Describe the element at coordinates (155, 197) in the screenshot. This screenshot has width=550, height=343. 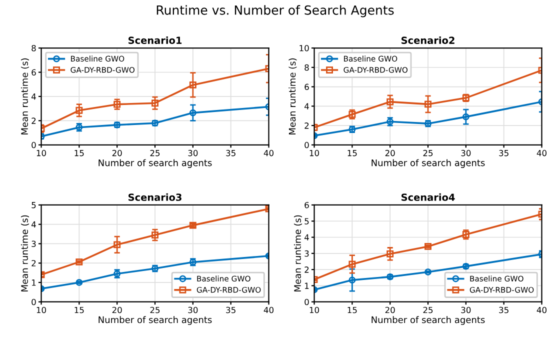
I see `chart-title: Scenario3` at that location.